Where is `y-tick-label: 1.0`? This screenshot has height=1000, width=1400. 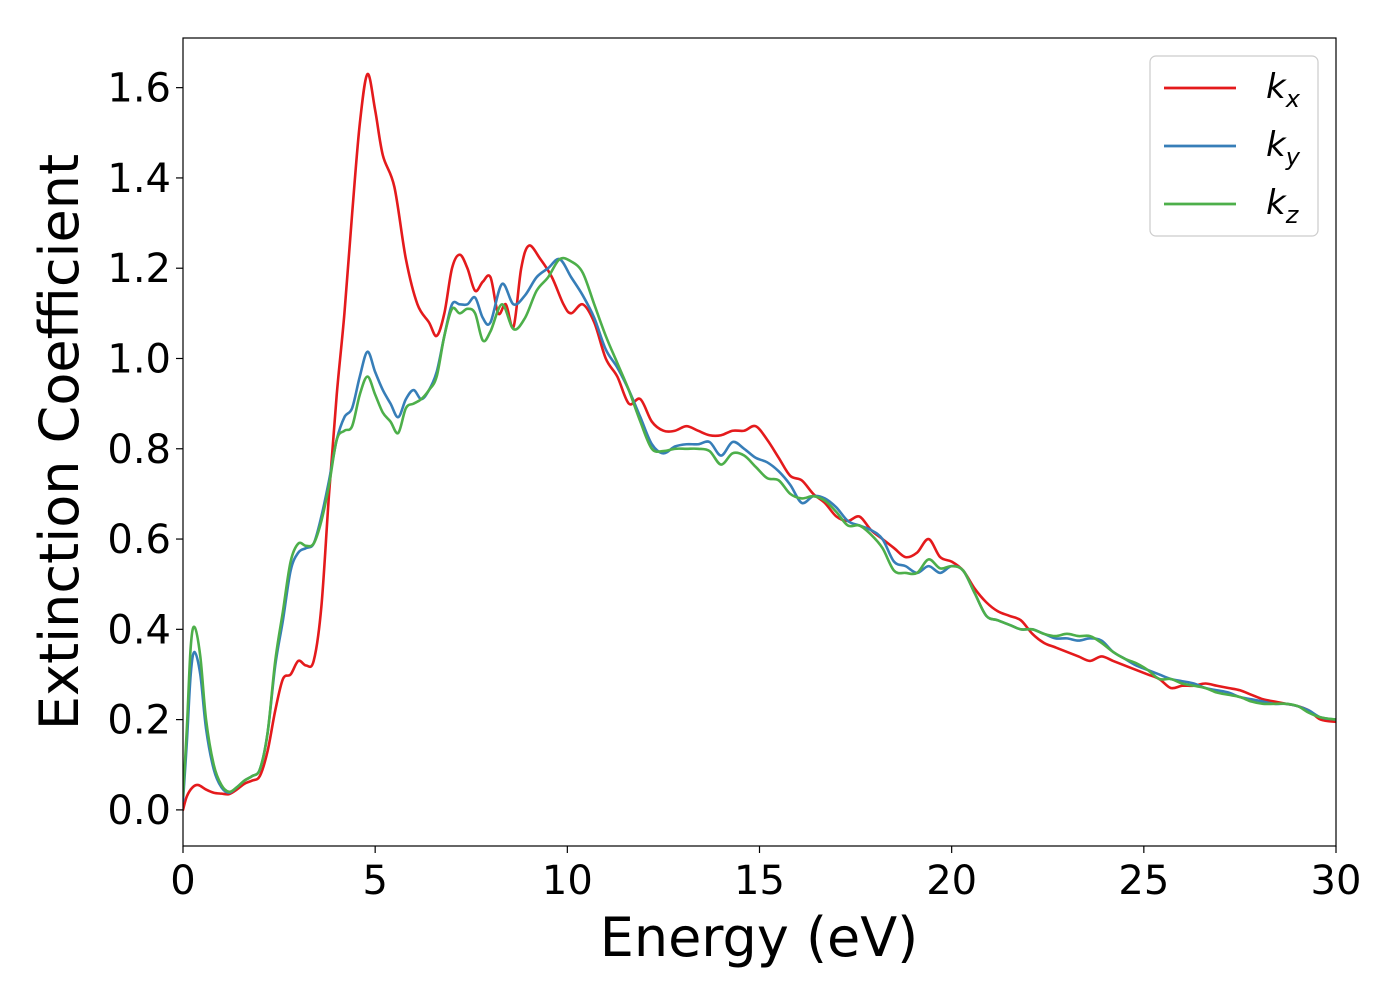 y-tick-label: 1.0 is located at coordinates (139, 359).